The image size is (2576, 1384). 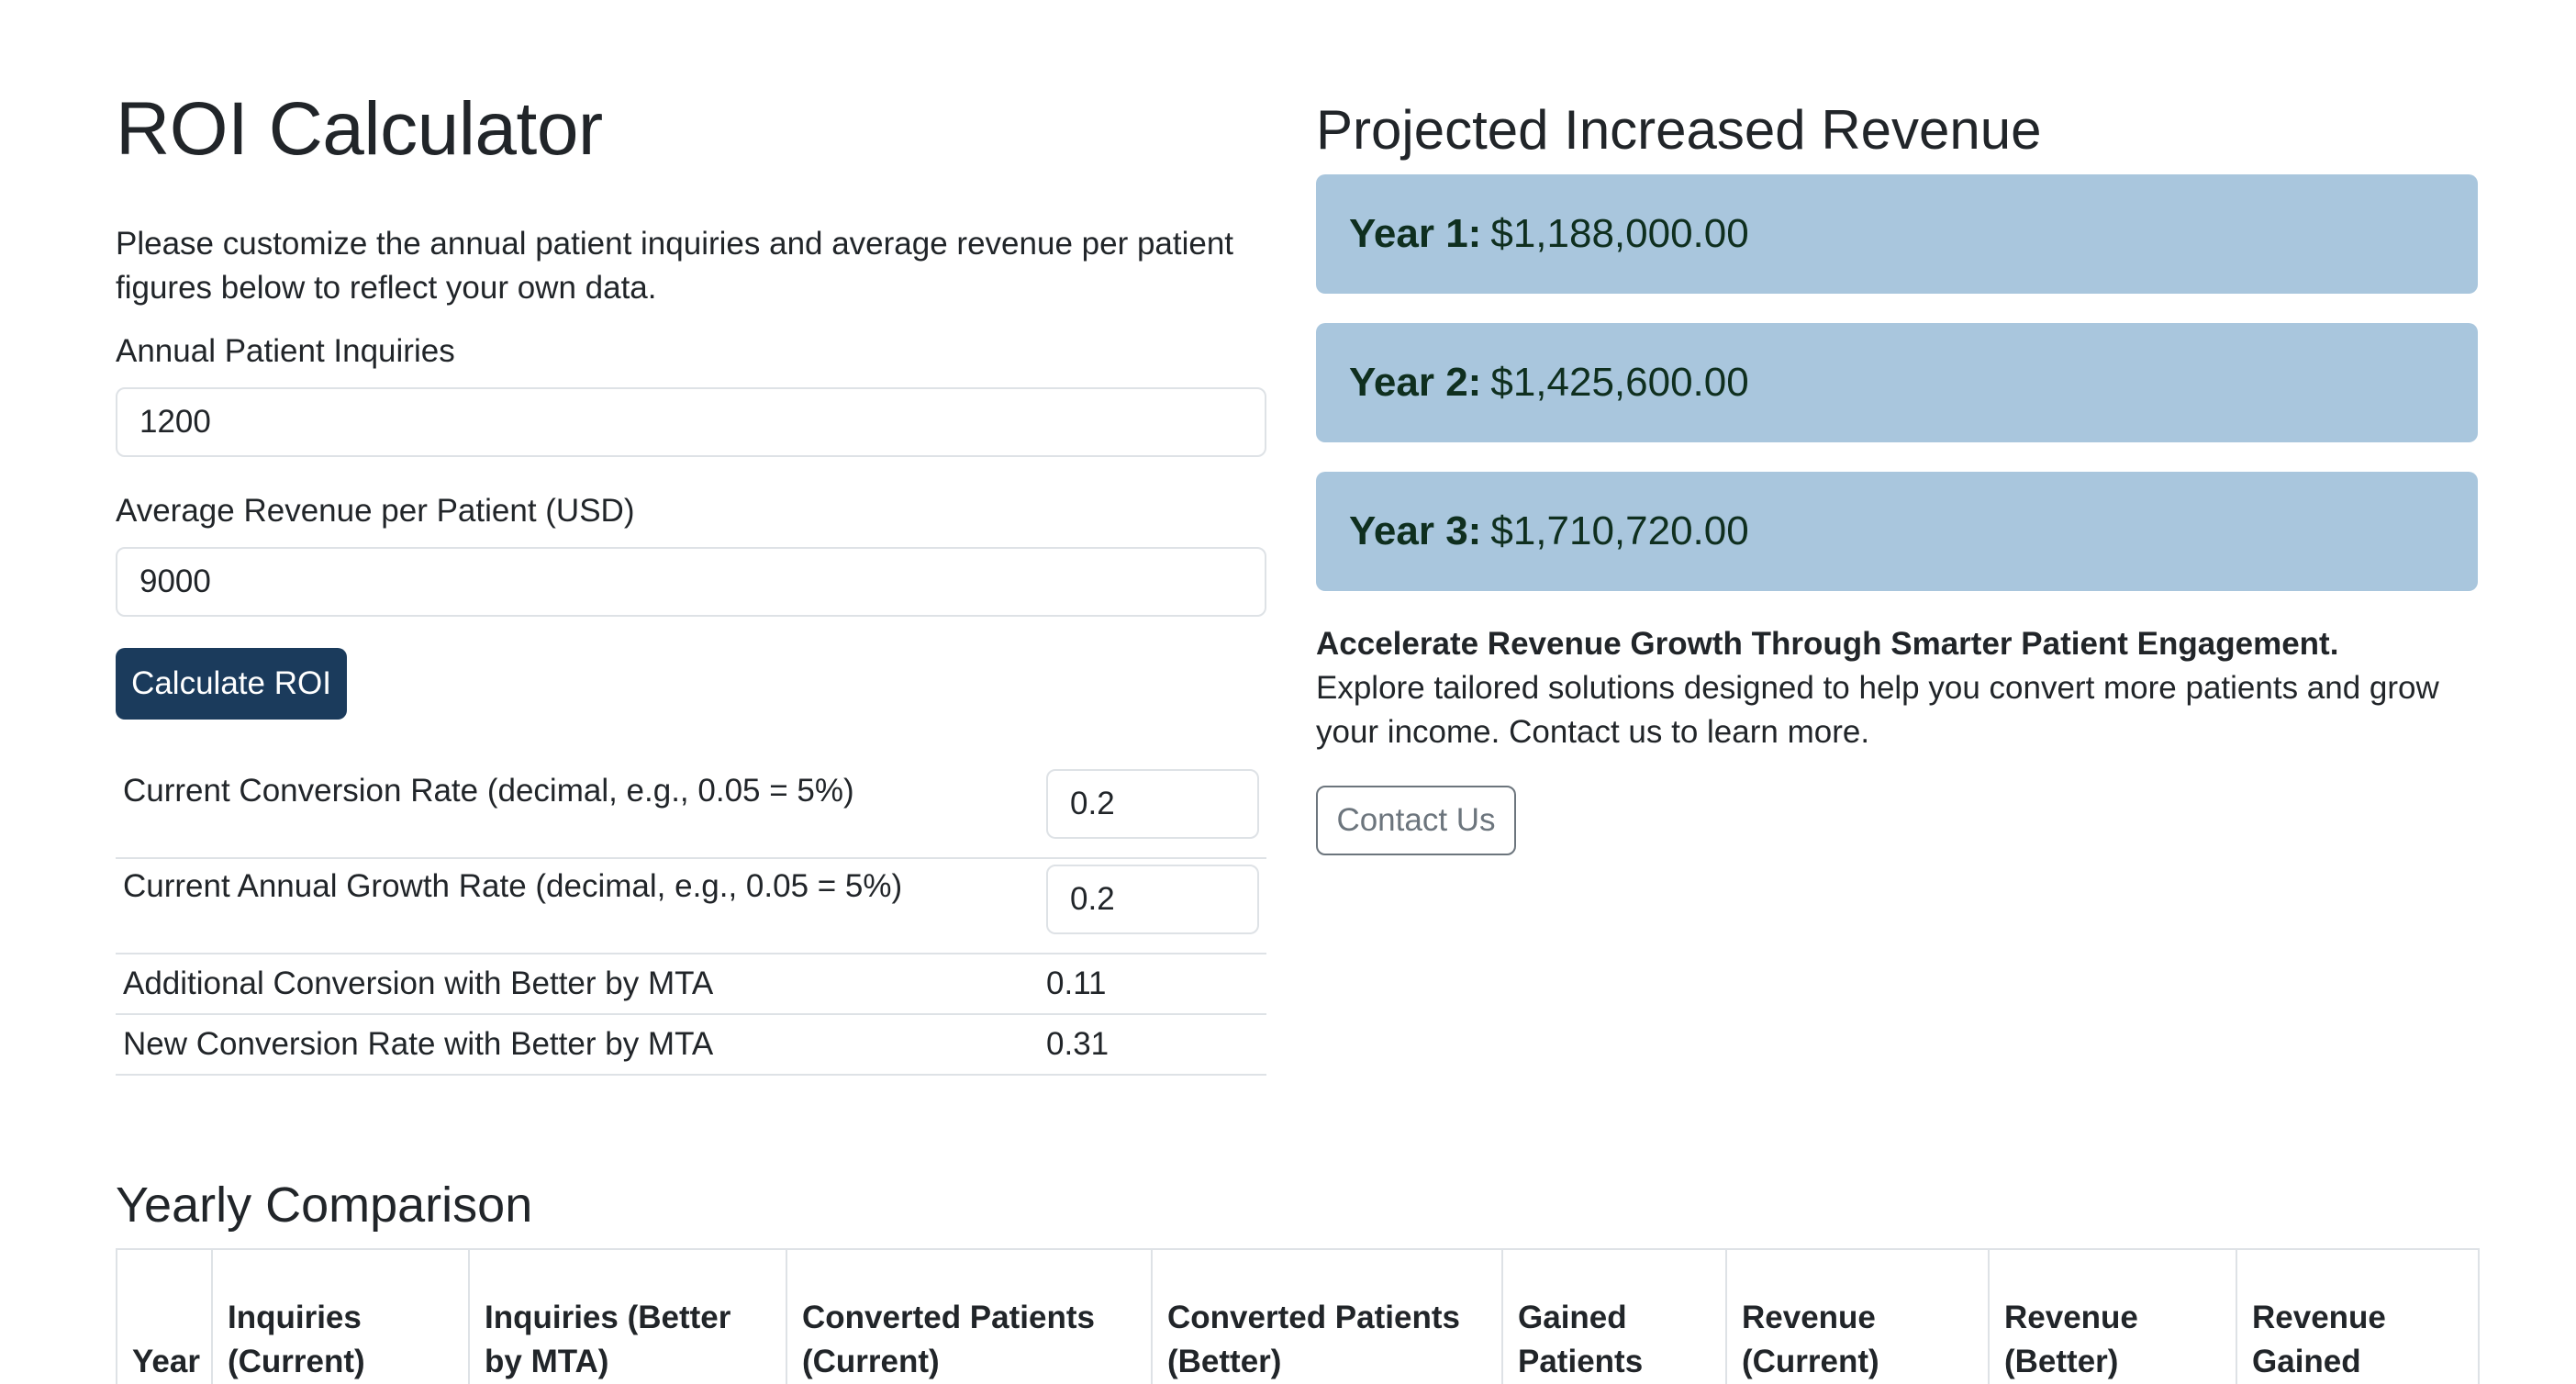 What do you see at coordinates (1415, 233) in the screenshot?
I see `year-1-label: Year 1:` at bounding box center [1415, 233].